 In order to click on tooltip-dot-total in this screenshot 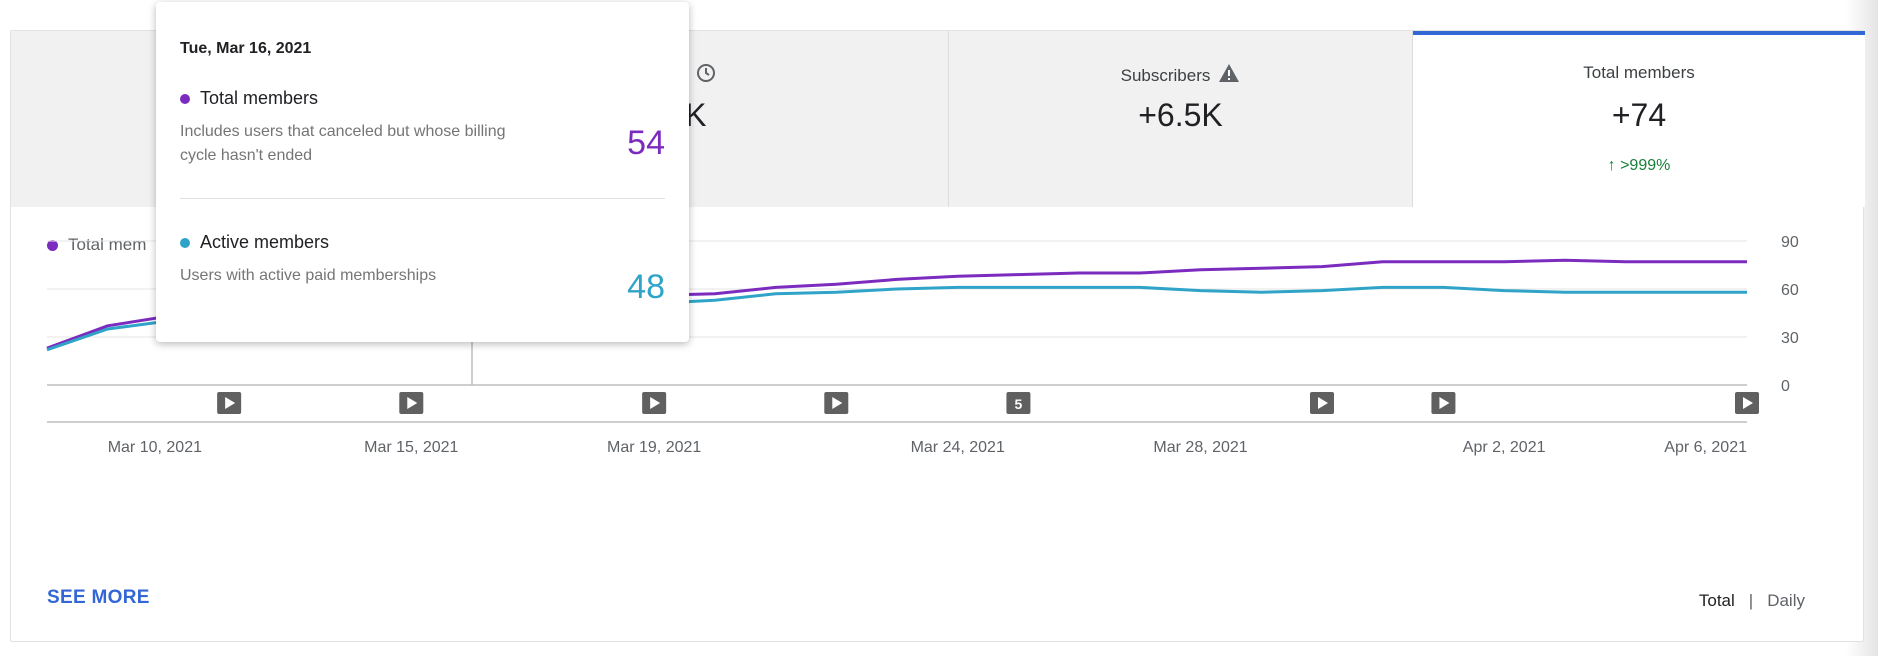, I will do `click(185, 98)`.